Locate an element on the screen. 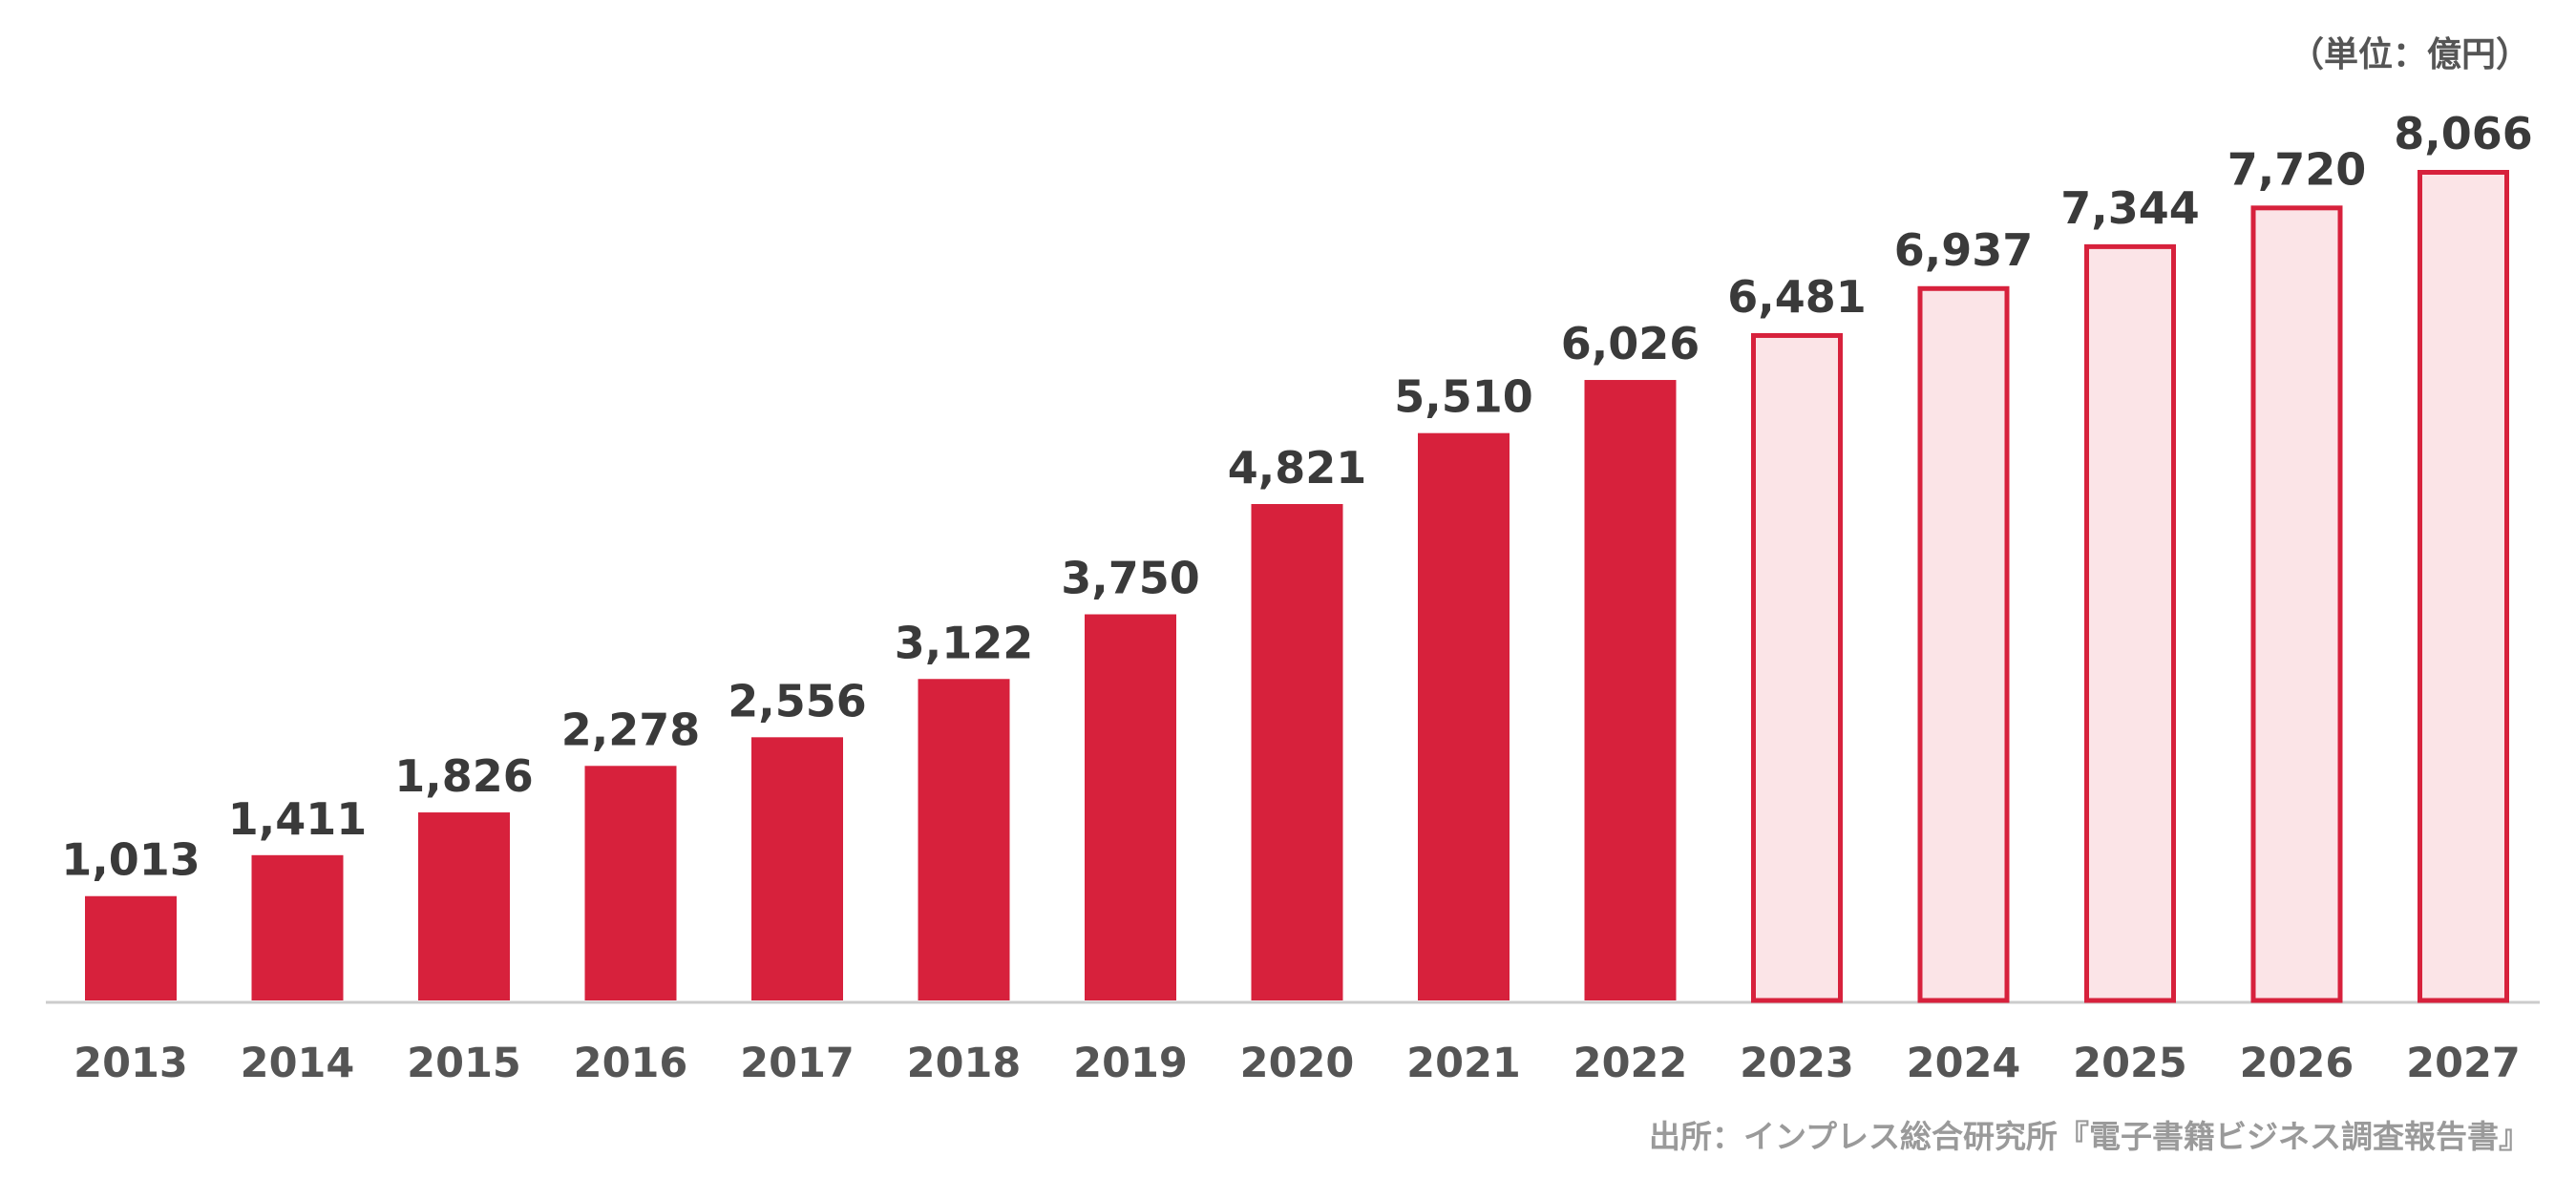 Image resolution: width=2576 pixels, height=1178 pixels. value-label-2022: 6,026 is located at coordinates (1630, 344).